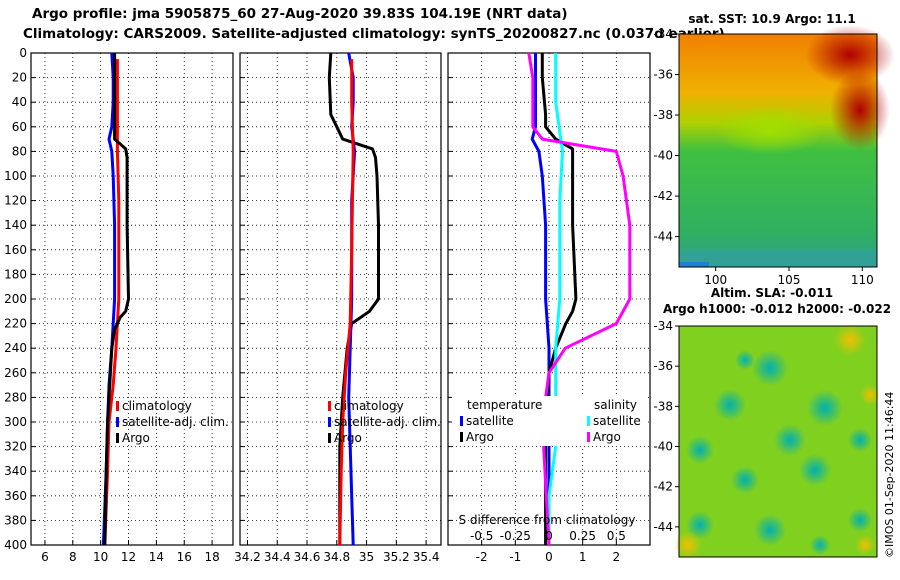  Describe the element at coordinates (426, 557) in the screenshot. I see `x-tick-label: 35.4` at that location.